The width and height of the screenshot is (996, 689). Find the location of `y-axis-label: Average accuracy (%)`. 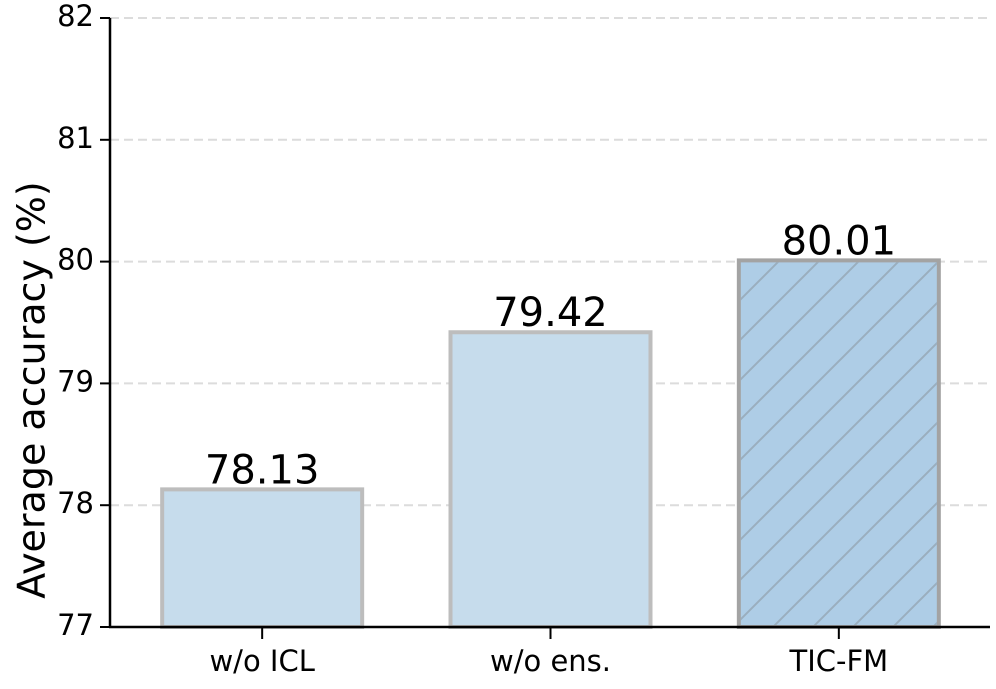

y-axis-label: Average accuracy (%) is located at coordinates (32, 389).